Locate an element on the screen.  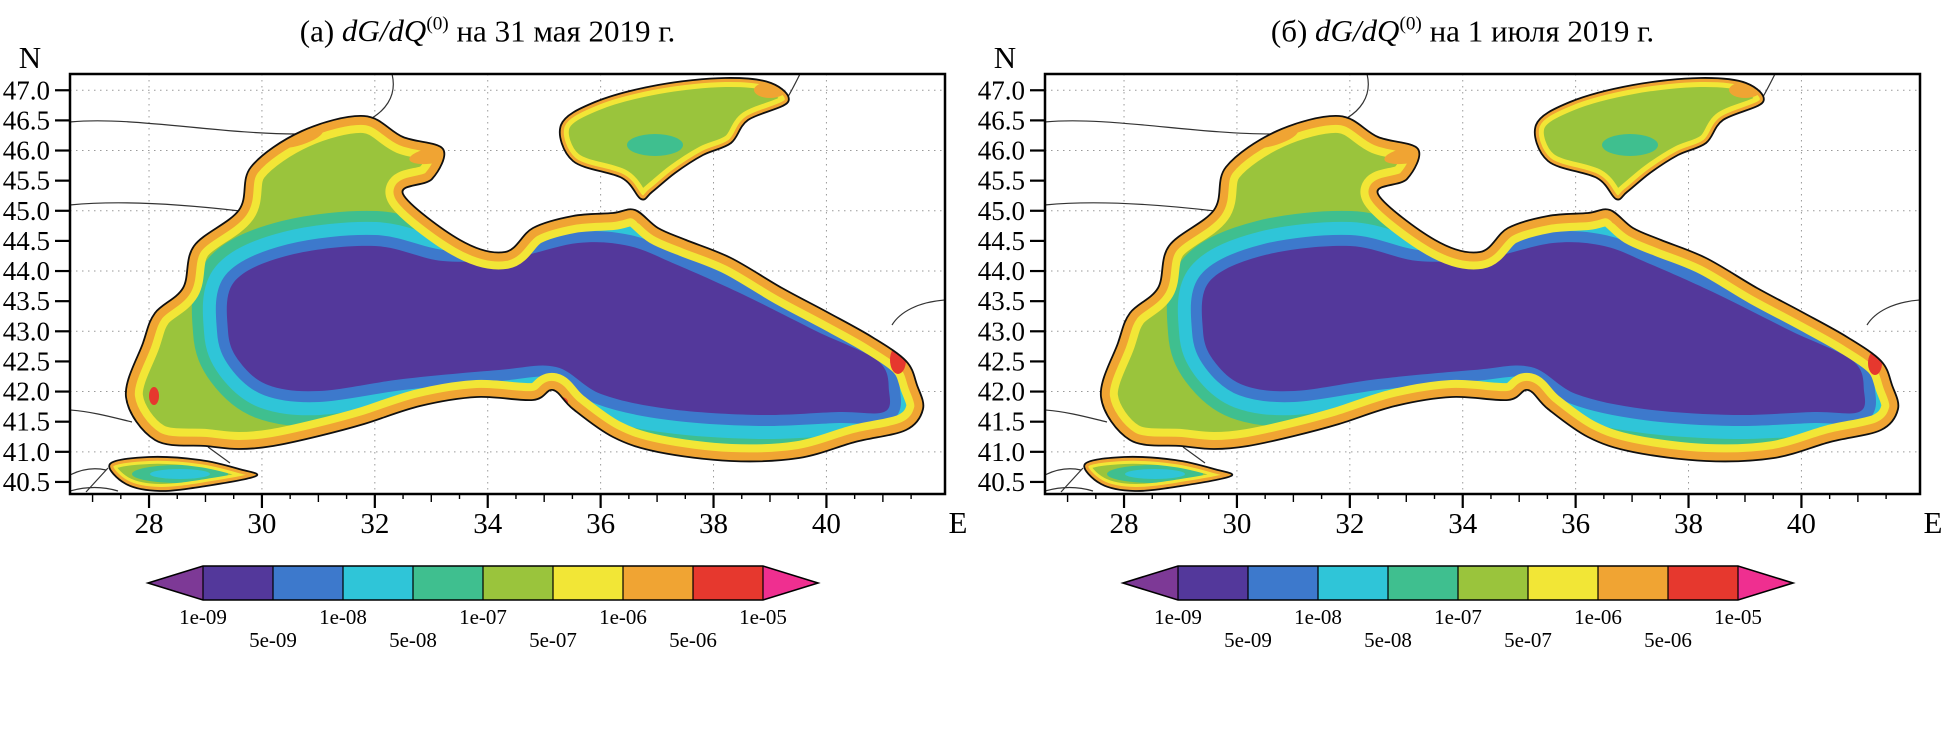
formula-italic: dG/dQ is located at coordinates (384, 31).